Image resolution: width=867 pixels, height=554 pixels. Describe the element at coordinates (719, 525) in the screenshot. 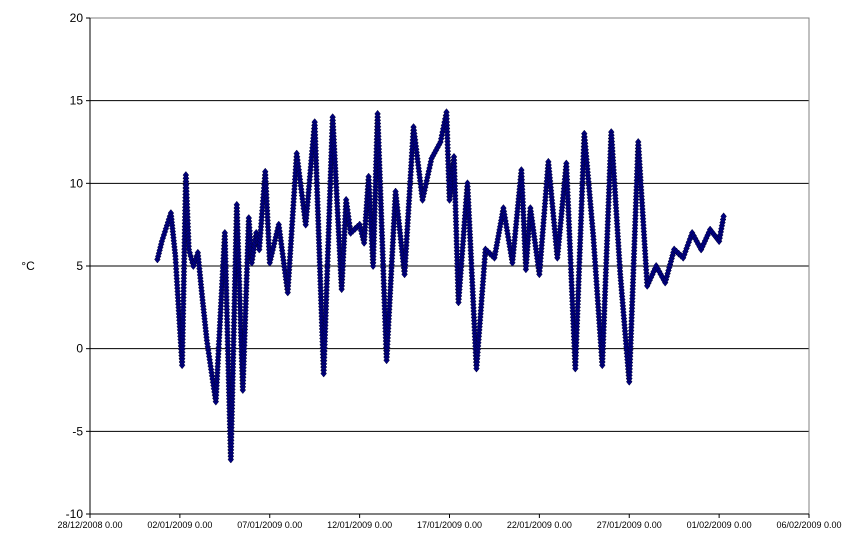

I see `x-tick-label: 01/02/2009 0.00` at that location.